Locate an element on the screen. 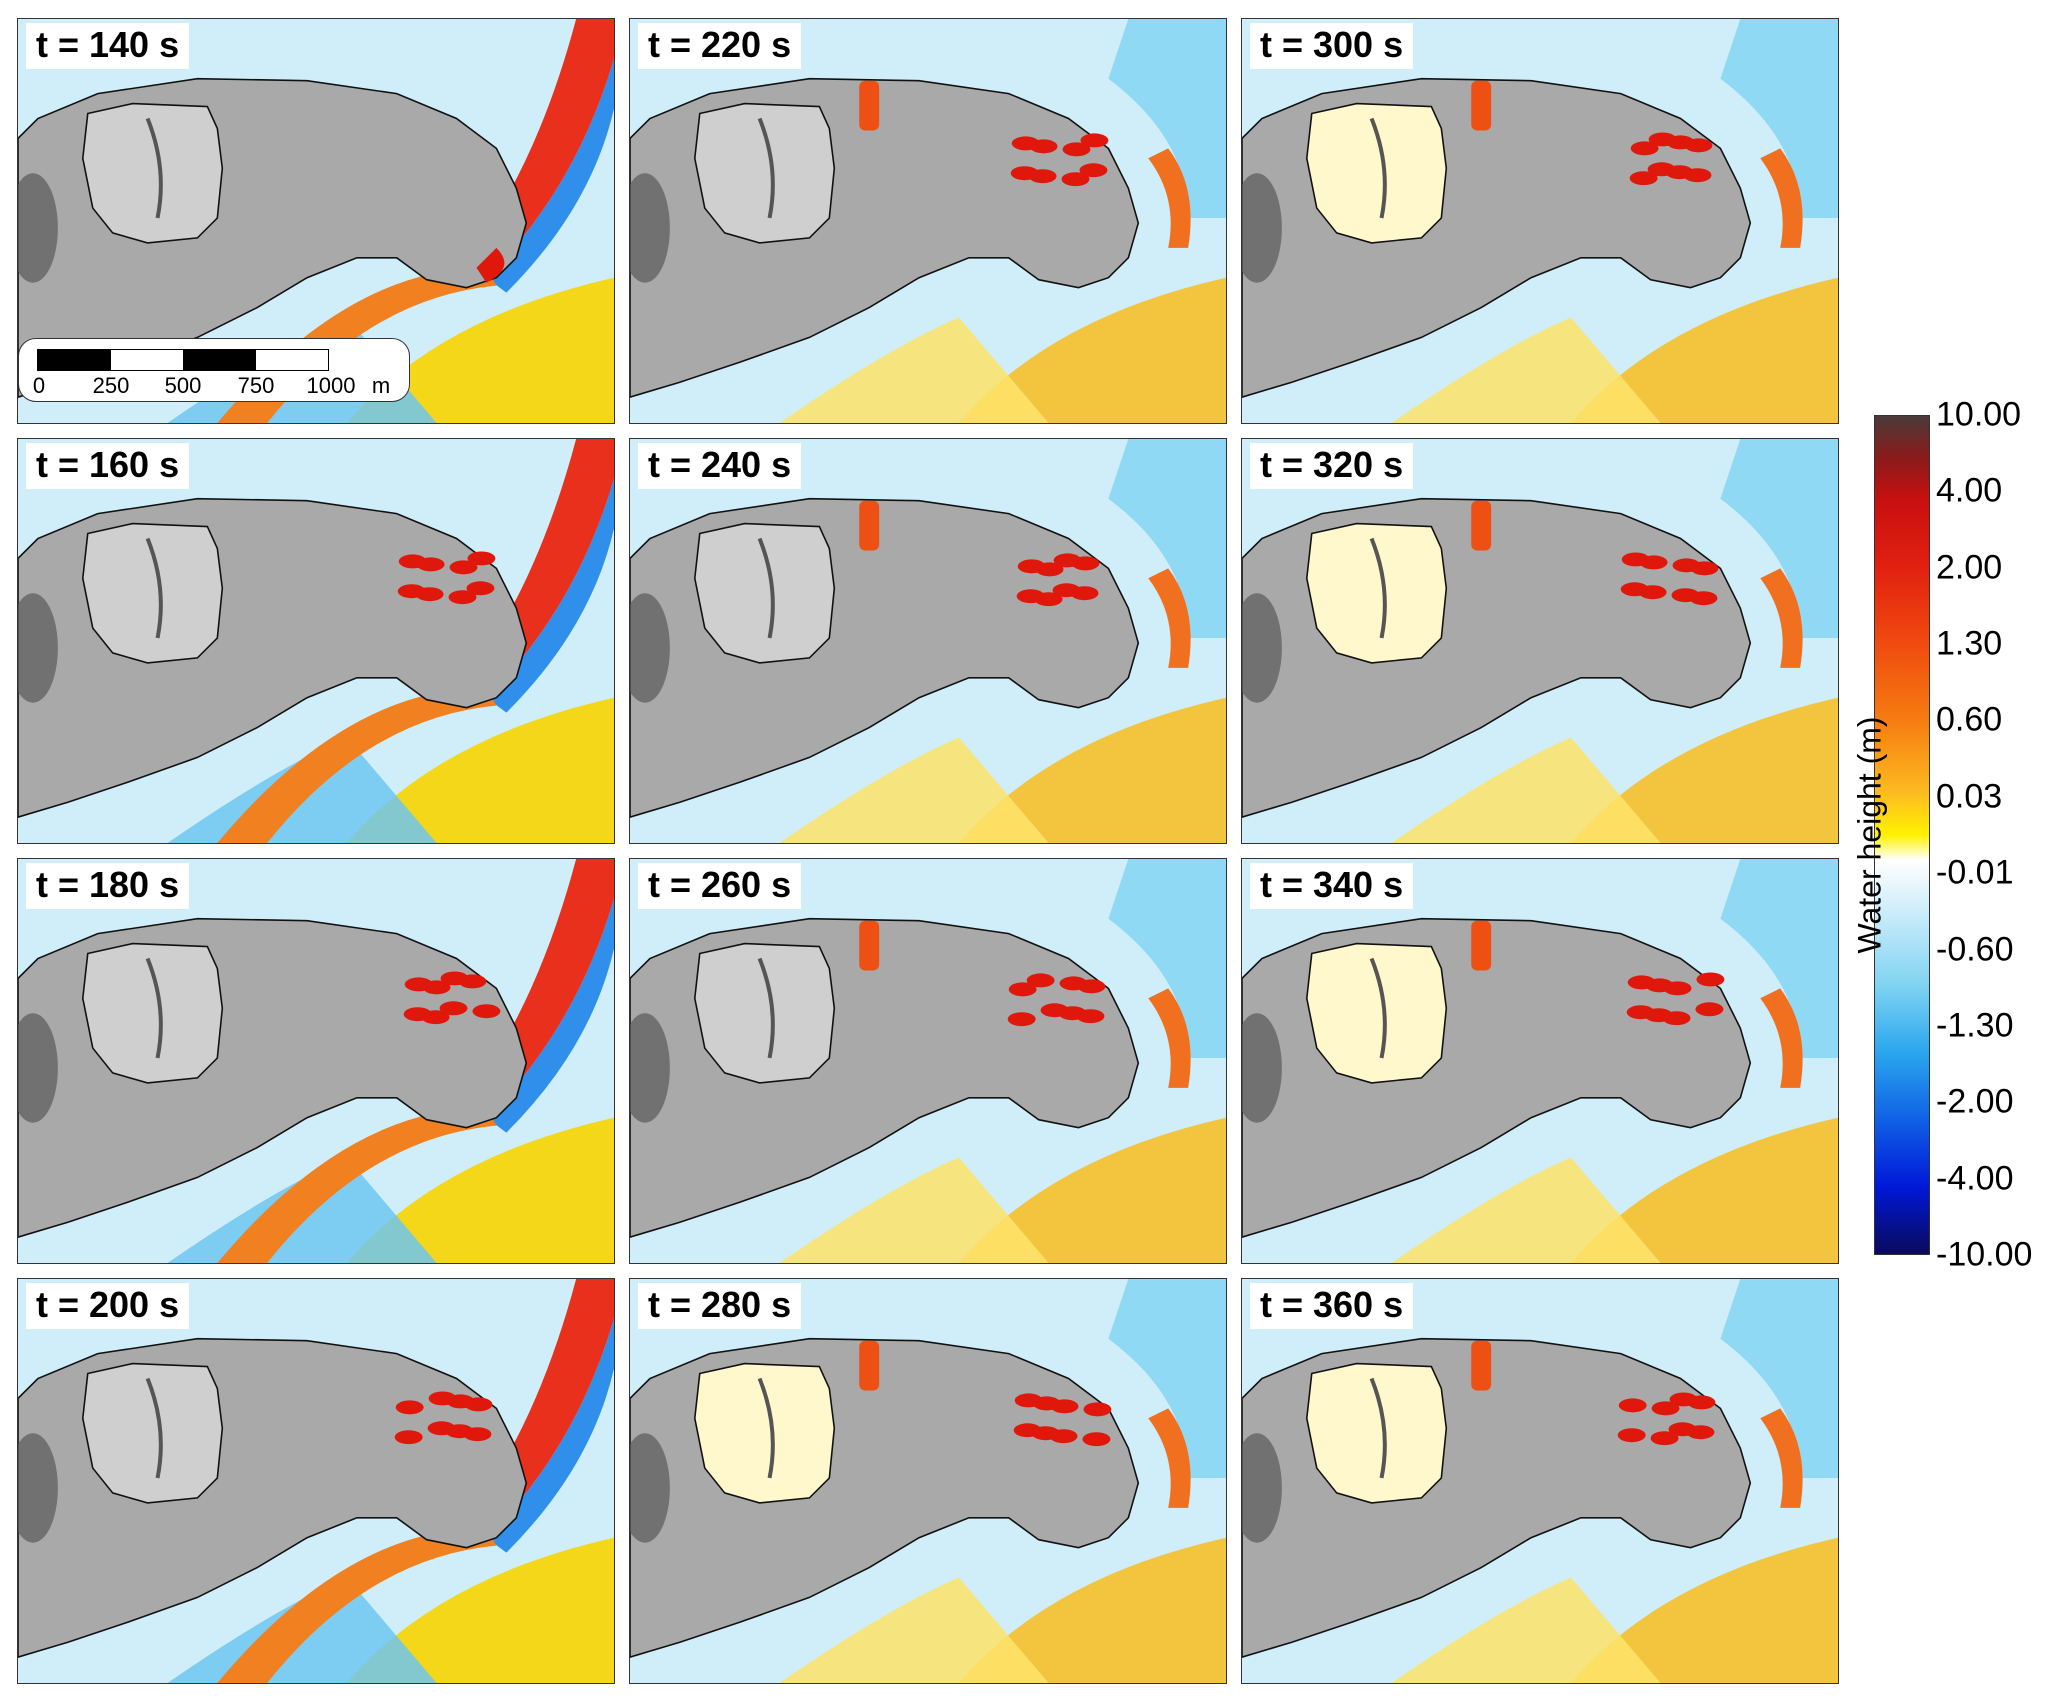 The image size is (2067, 1705). time-label: t = 180 s is located at coordinates (108, 886).